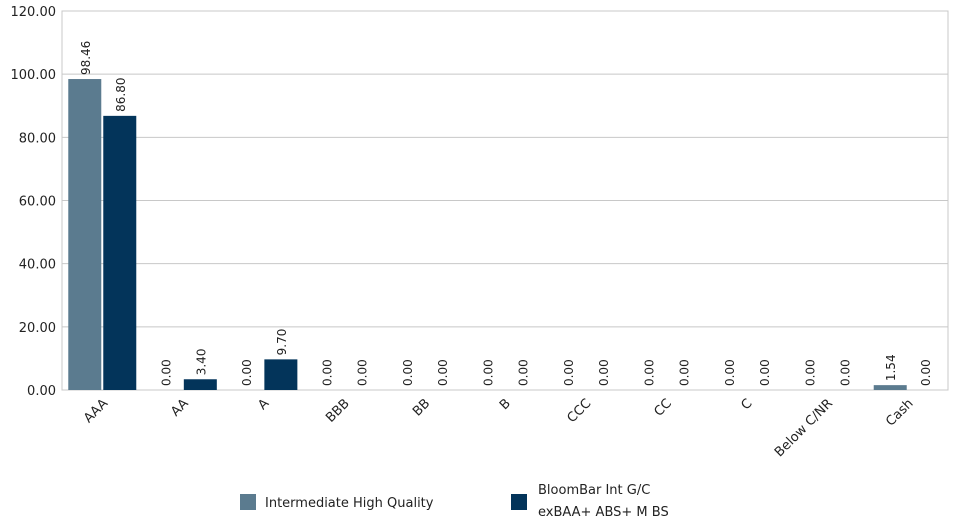 The width and height of the screenshot is (956, 520). I want to click on data-label: 3.40, so click(201, 362).